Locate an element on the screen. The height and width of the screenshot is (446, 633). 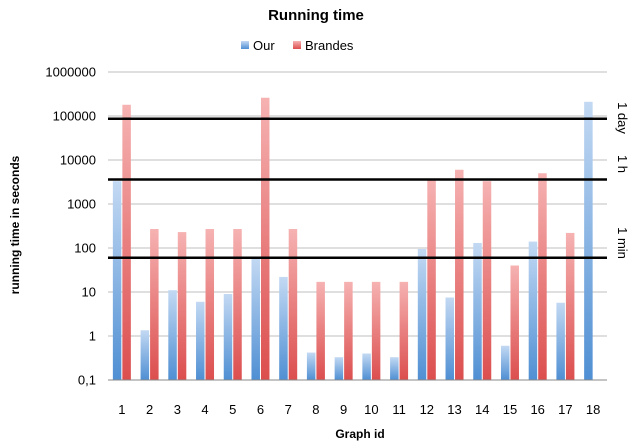
x-tick-label: 4 is located at coordinates (204, 409).